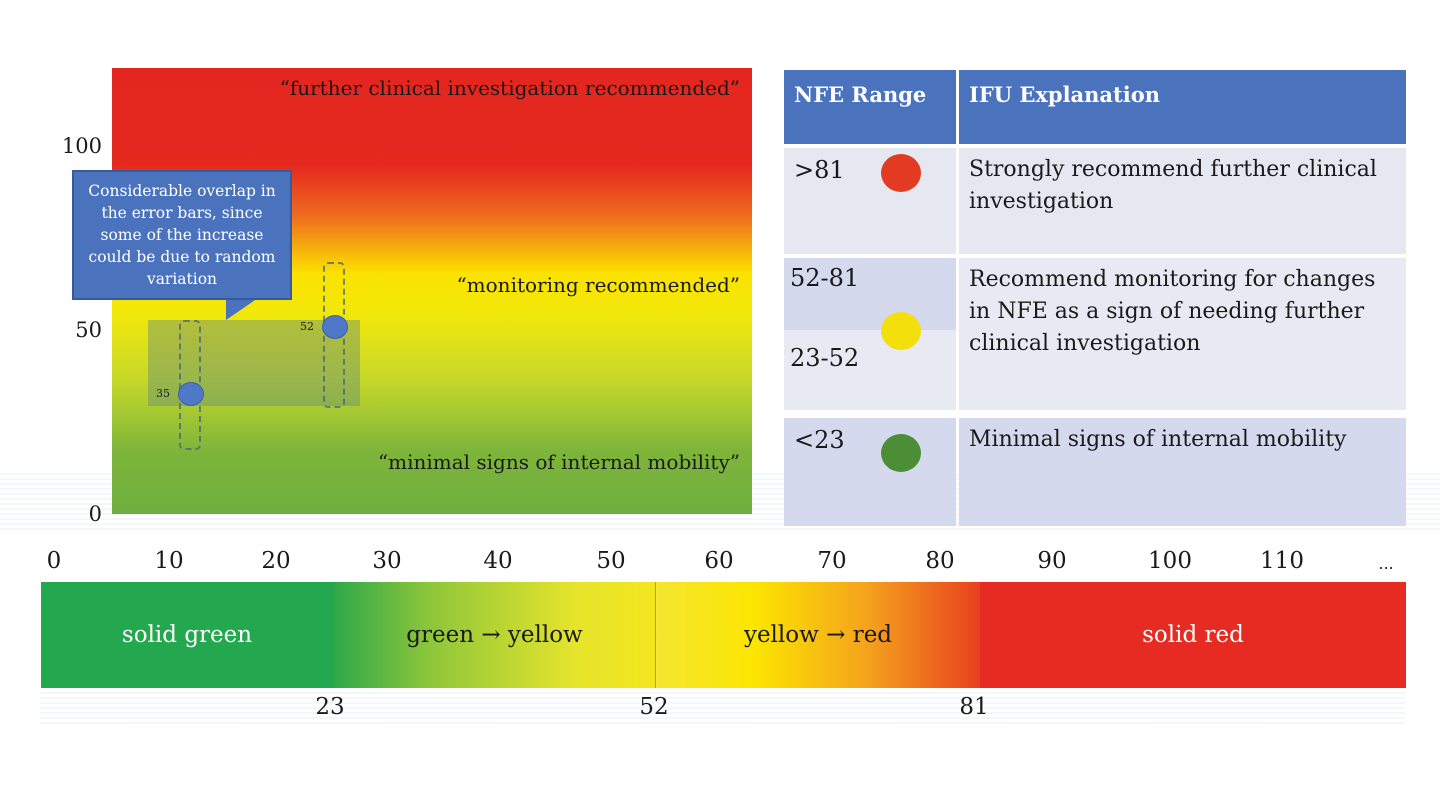 The height and width of the screenshot is (810, 1440). I want to click on green-status-dot, so click(901, 453).